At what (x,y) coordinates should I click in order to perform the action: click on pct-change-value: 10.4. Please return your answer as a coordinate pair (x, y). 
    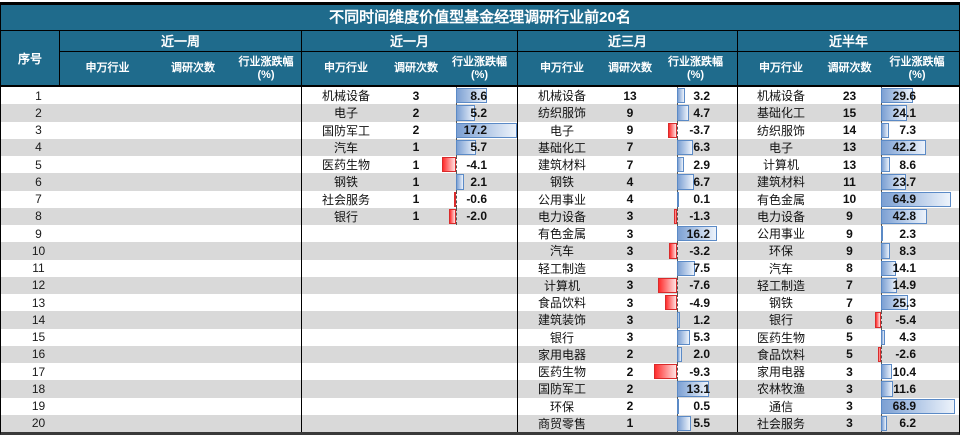
    Looking at the image, I should click on (904, 371).